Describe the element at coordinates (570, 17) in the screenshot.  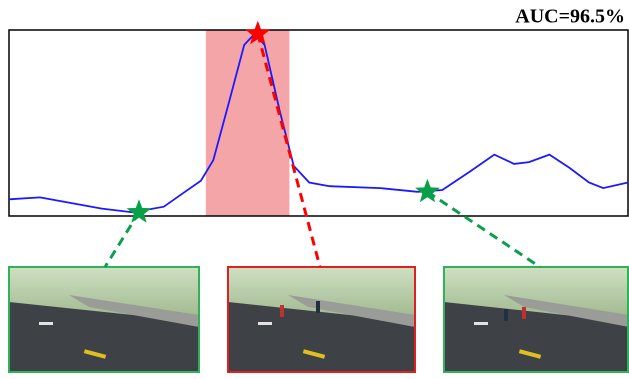
I see `chart-title: AUC=96.5%` at that location.